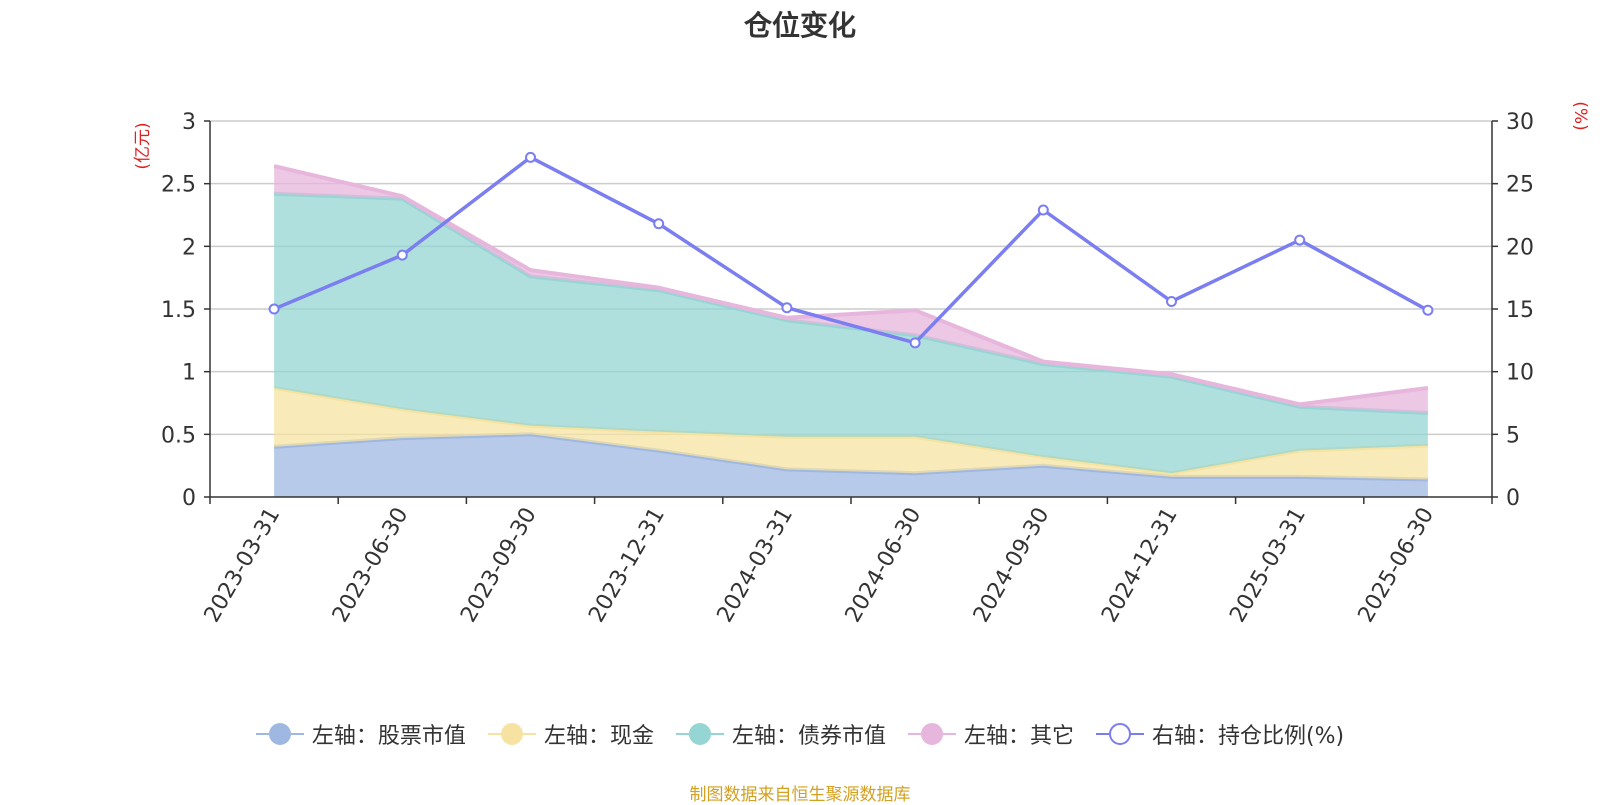 The height and width of the screenshot is (805, 1600). Describe the element at coordinates (1520, 247) in the screenshot. I see `right-axis-tick-label: 20` at that location.